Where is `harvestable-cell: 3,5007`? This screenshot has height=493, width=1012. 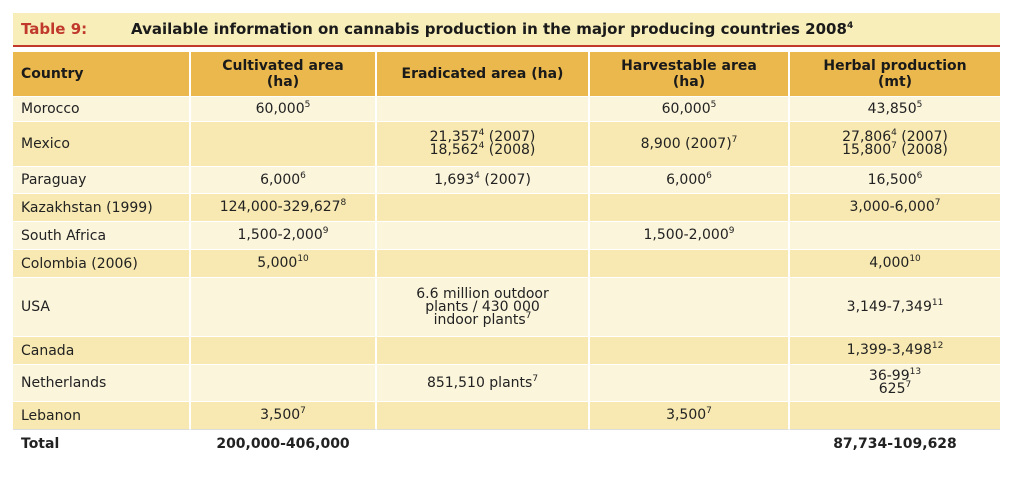 harvestable-cell: 3,5007 is located at coordinates (690, 415).